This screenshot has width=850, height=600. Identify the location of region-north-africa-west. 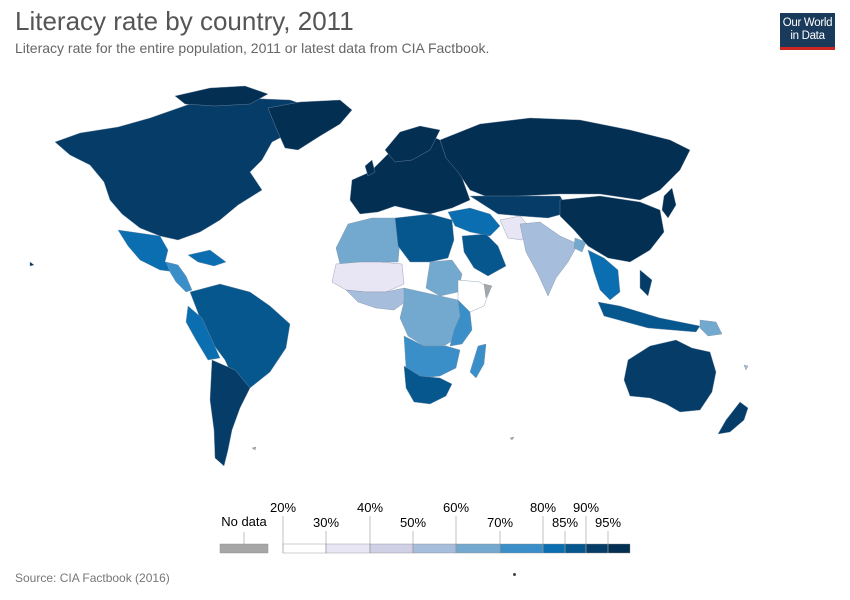
(368, 241).